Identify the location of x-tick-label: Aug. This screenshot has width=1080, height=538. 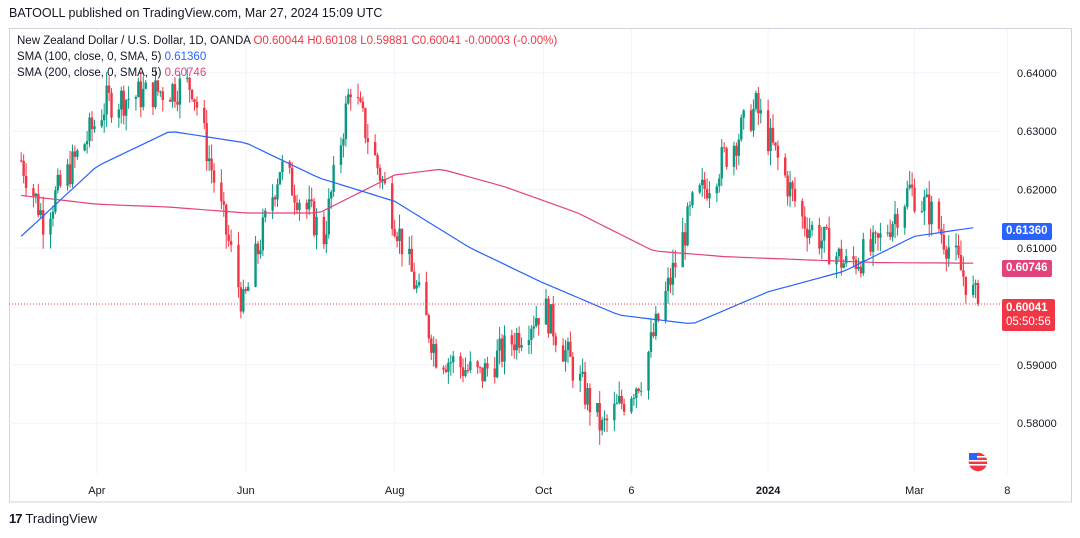
(395, 491).